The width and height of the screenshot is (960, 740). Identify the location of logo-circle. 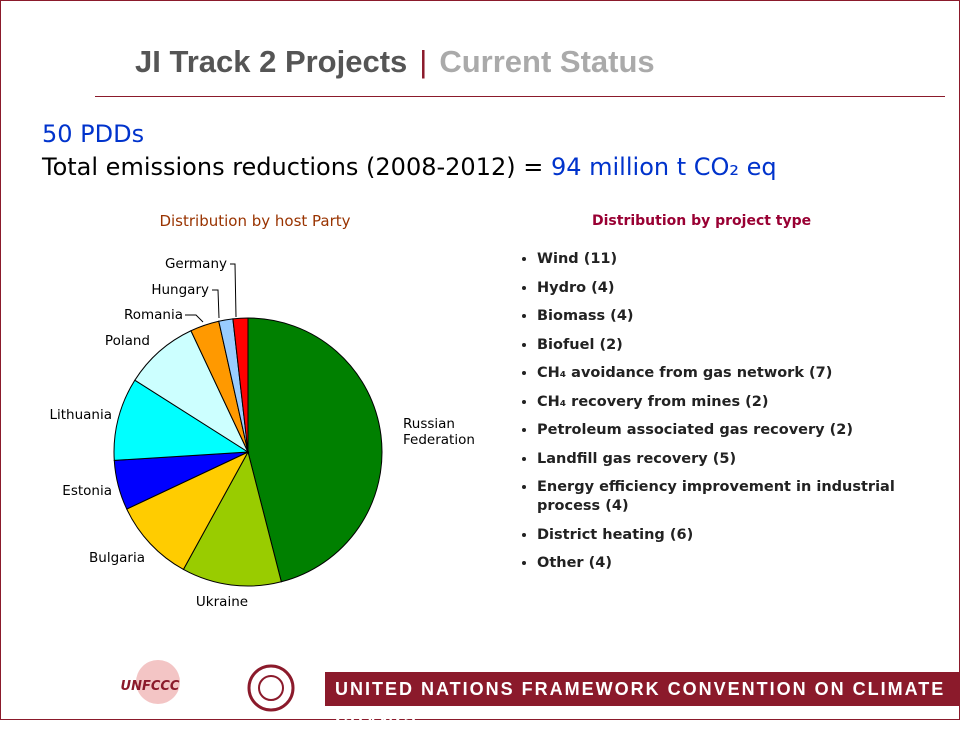
(158, 682).